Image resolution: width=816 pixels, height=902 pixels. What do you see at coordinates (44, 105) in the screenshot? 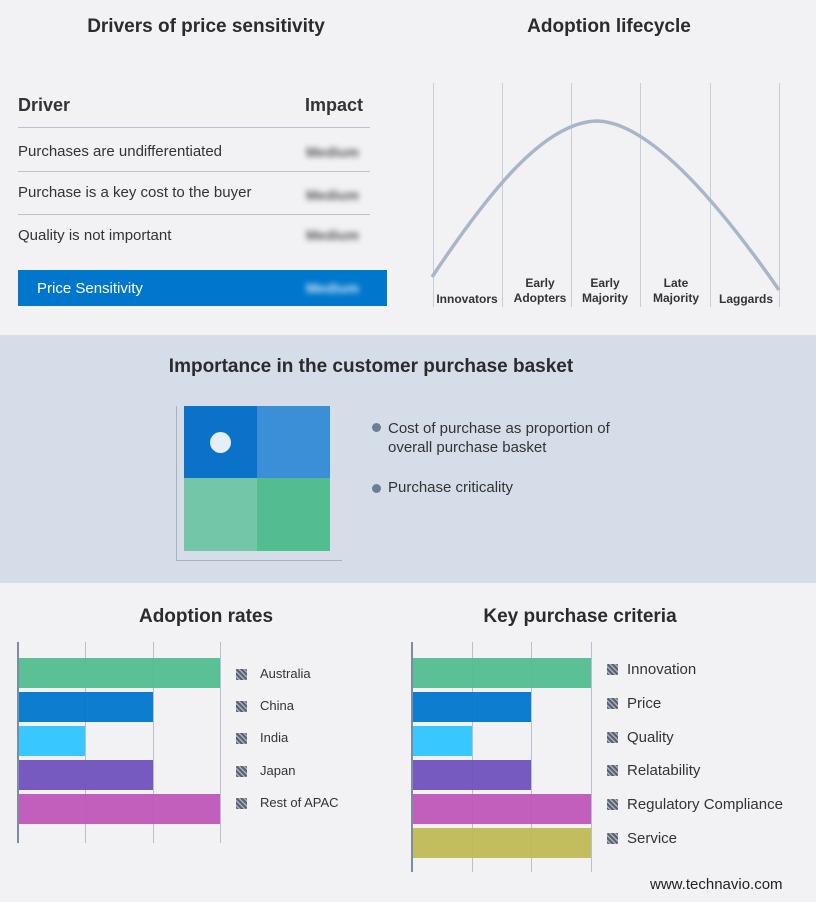
I see `driver-header: Driver` at bounding box center [44, 105].